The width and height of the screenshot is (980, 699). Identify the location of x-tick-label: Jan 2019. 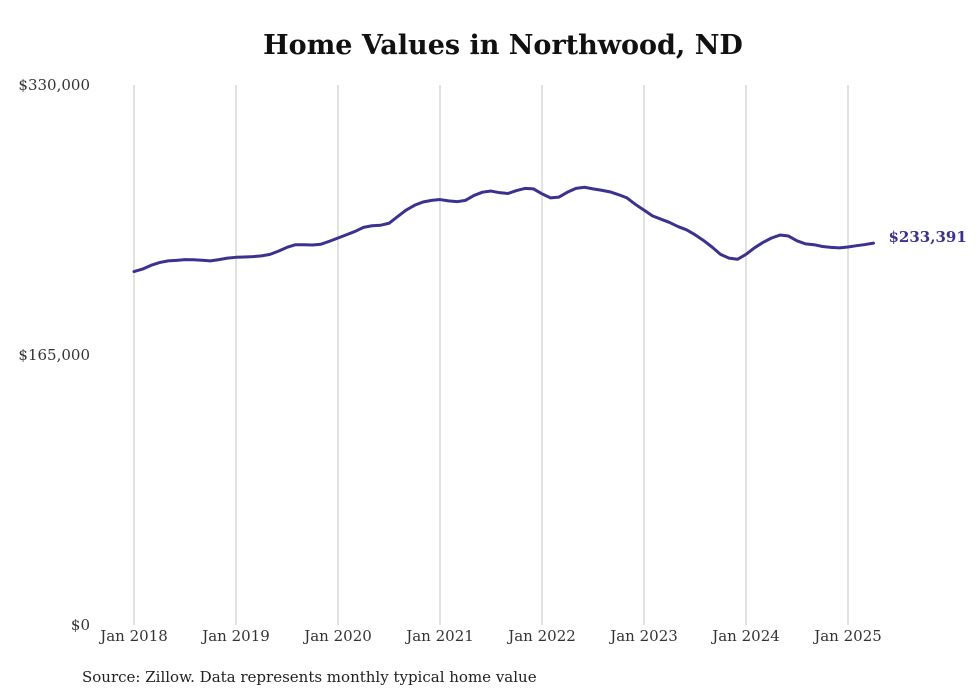
(235, 636).